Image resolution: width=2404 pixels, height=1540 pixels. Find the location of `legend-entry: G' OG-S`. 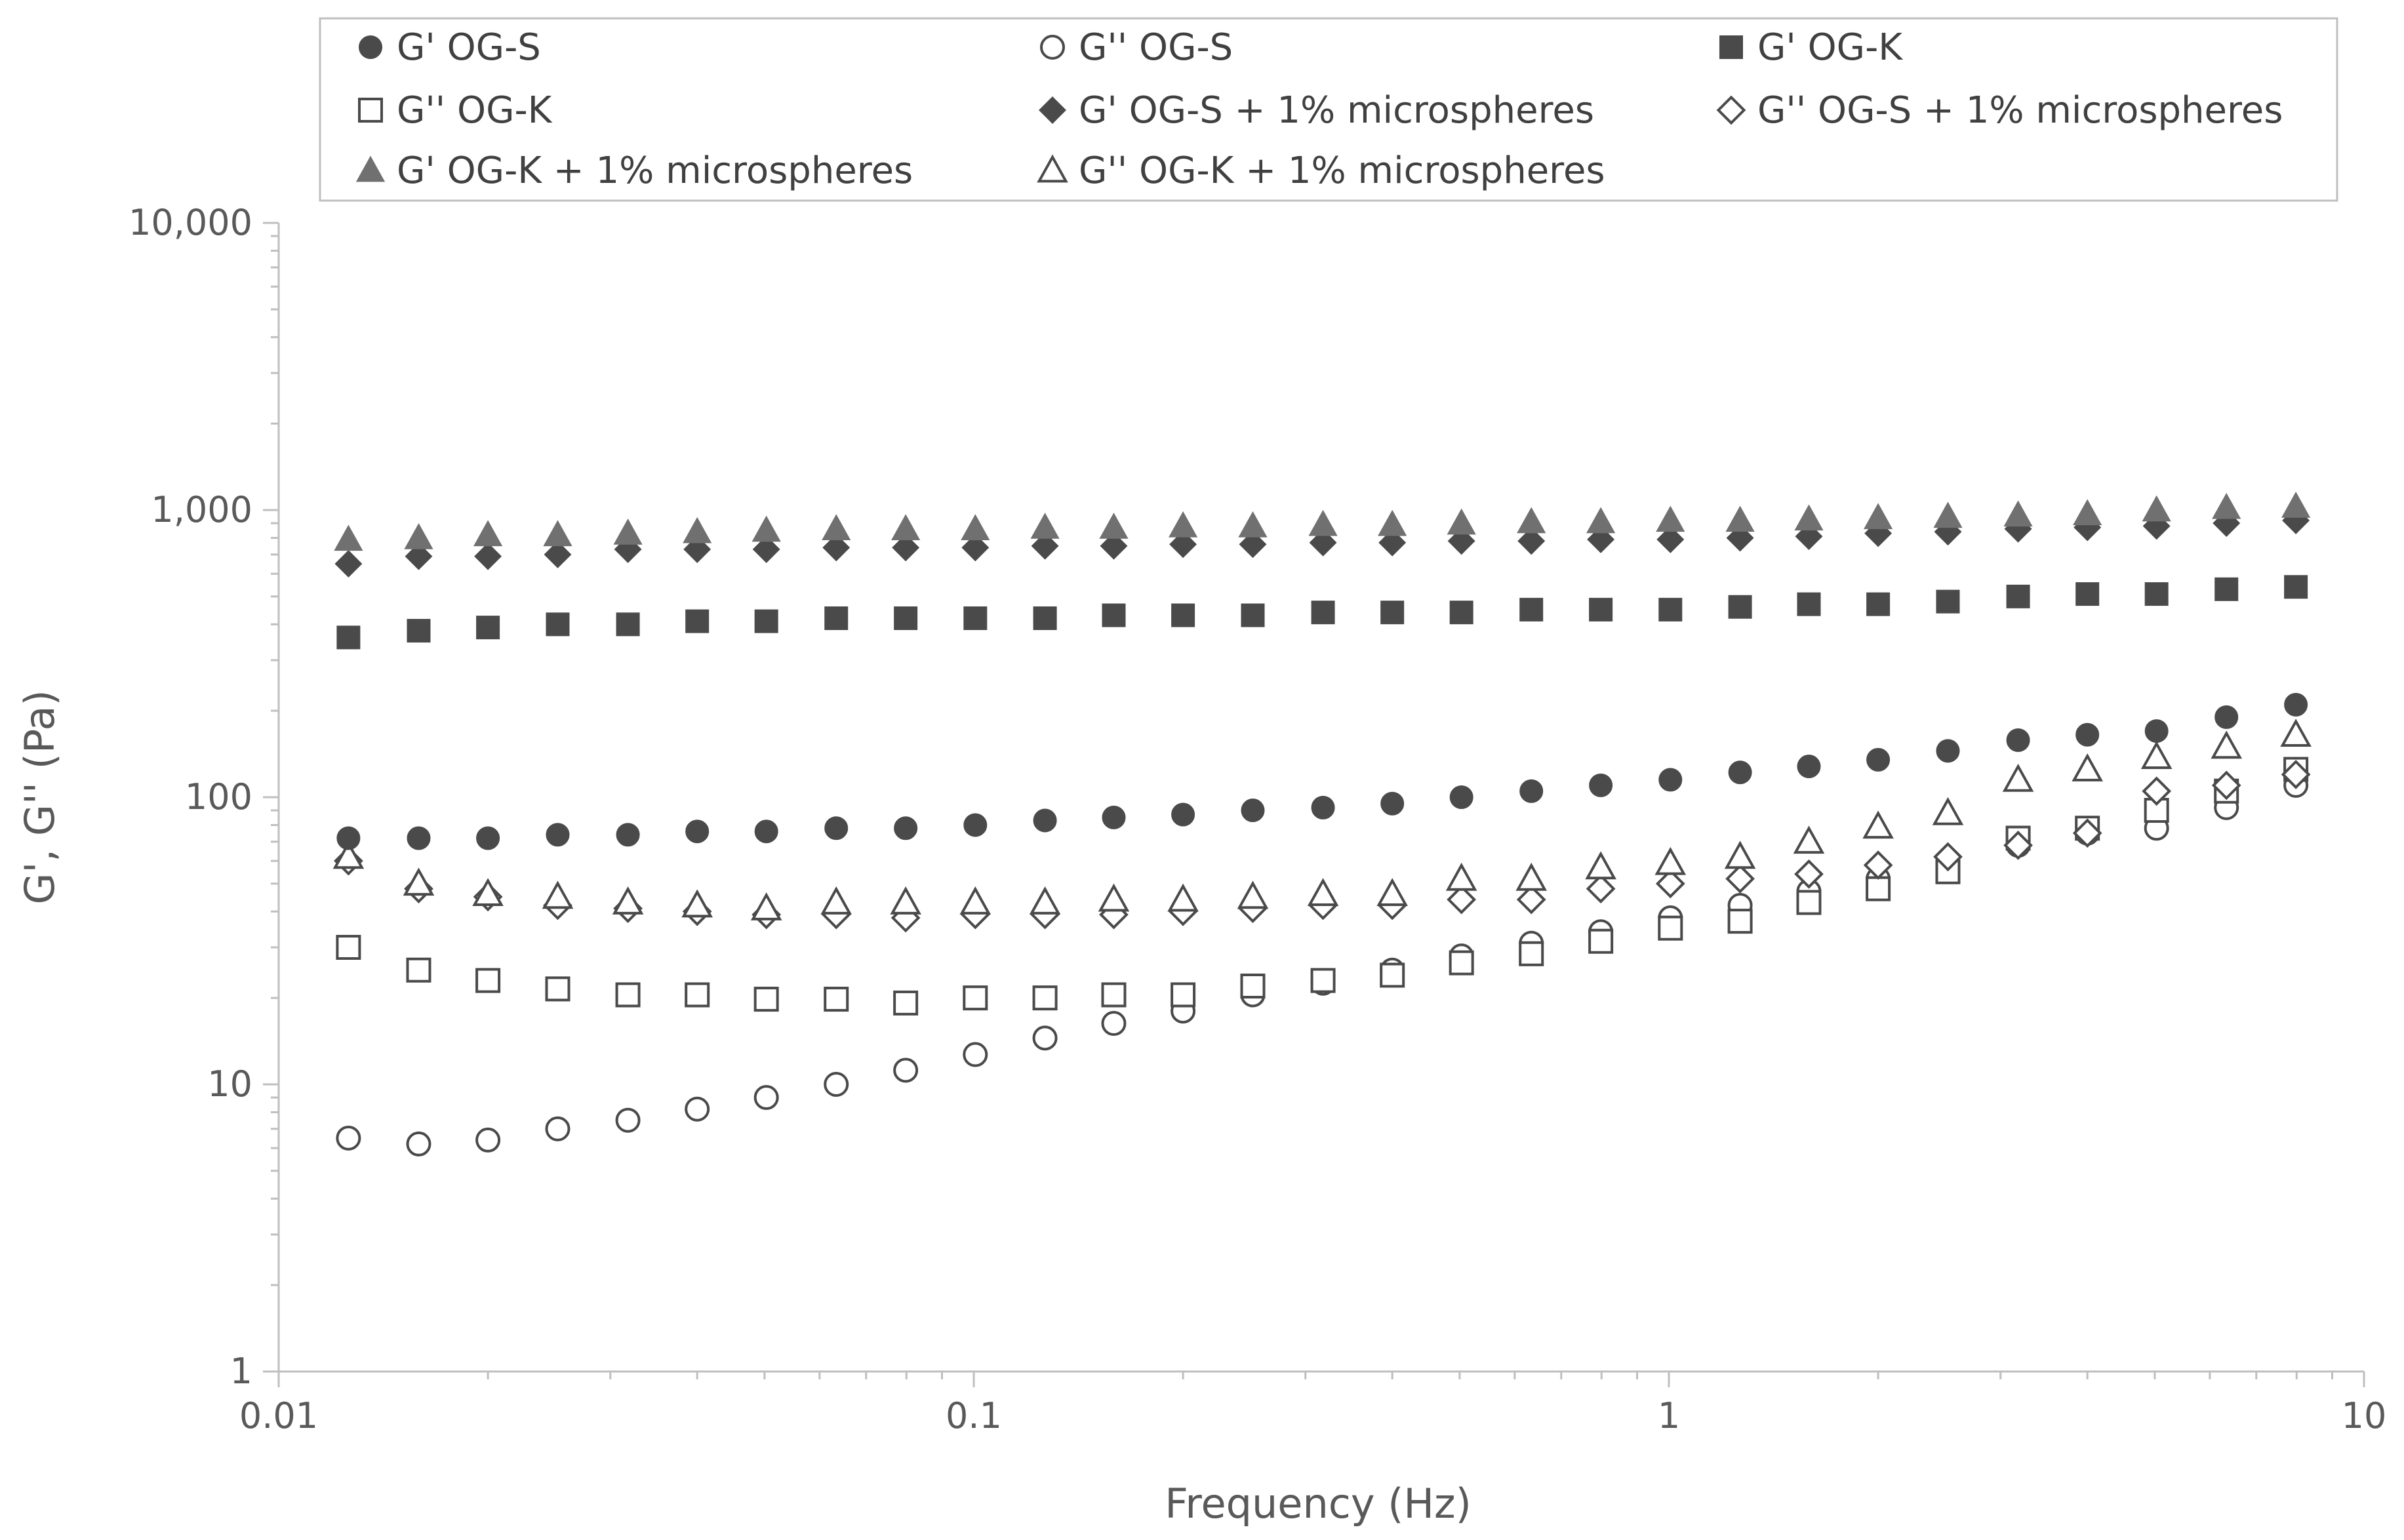

legend-entry: G' OG-S is located at coordinates (450, 47).